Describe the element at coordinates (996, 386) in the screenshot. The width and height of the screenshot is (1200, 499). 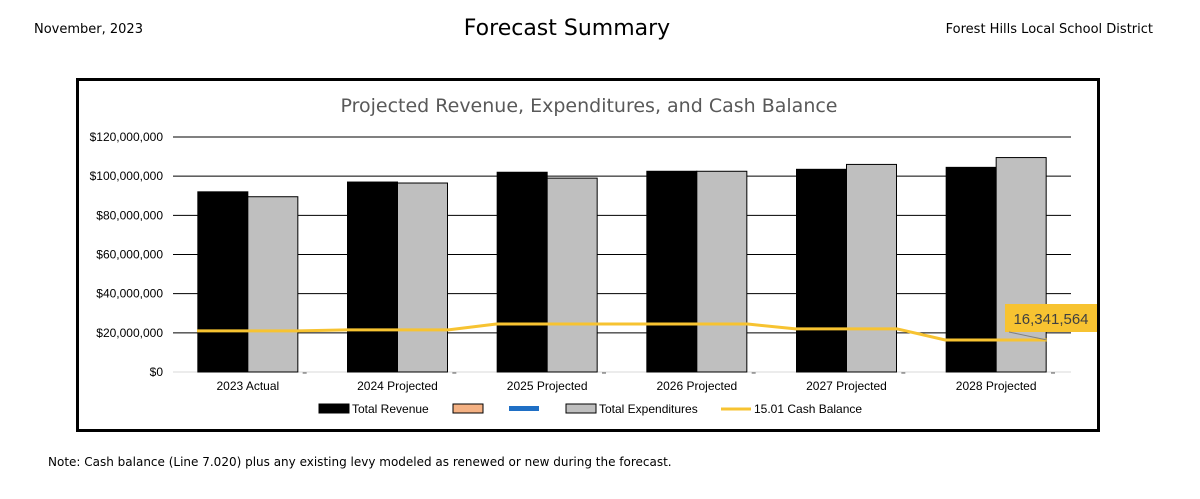
I see `x-tick-label: 2028 Projected` at that location.